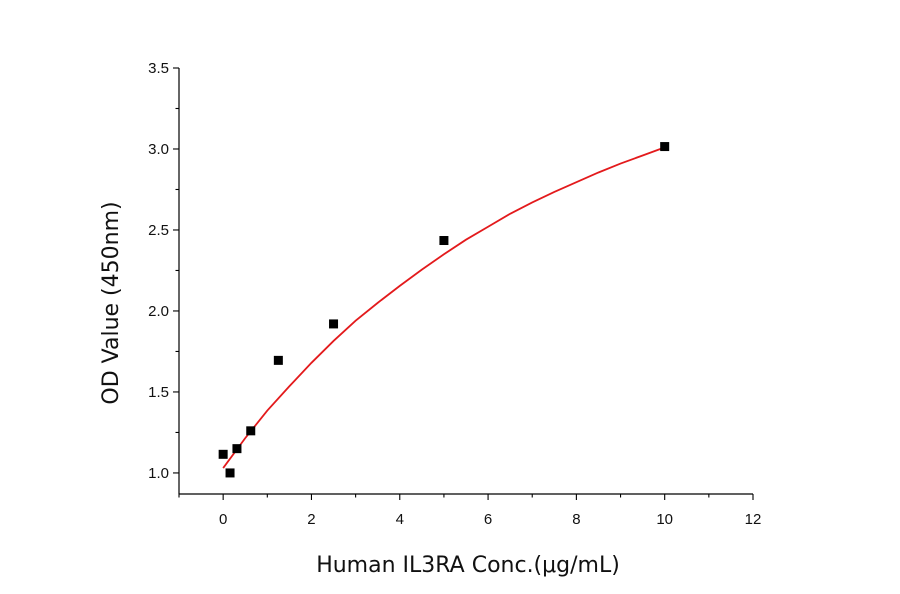 This screenshot has height=594, width=900. I want to click on y-tick-label: 3.5, so click(158, 68).